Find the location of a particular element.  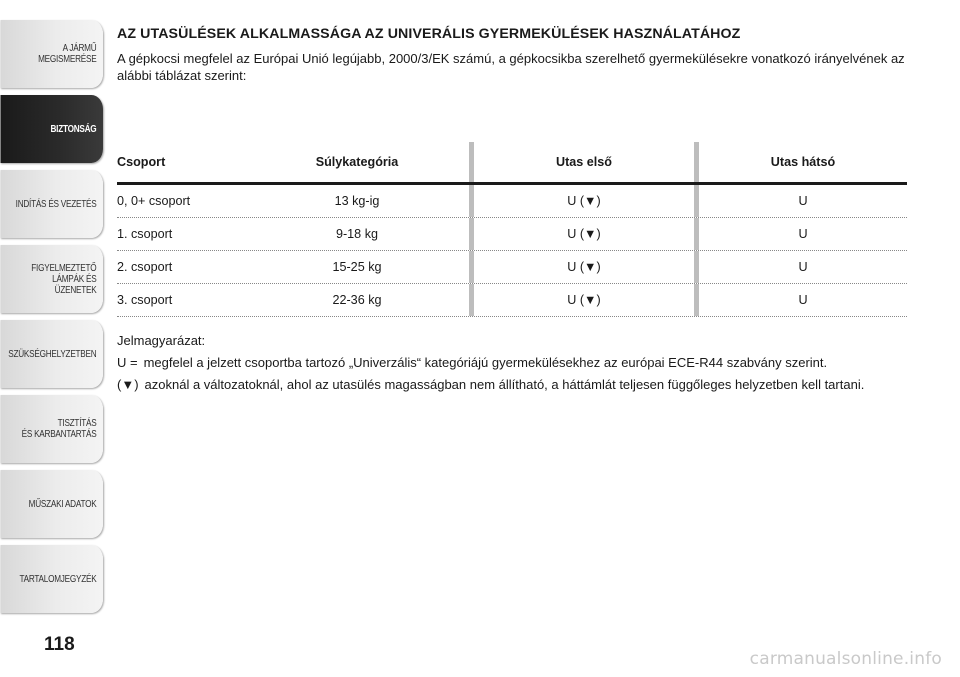

tab-label: MŰSZAKI ADATOK is located at coordinates (62, 504).